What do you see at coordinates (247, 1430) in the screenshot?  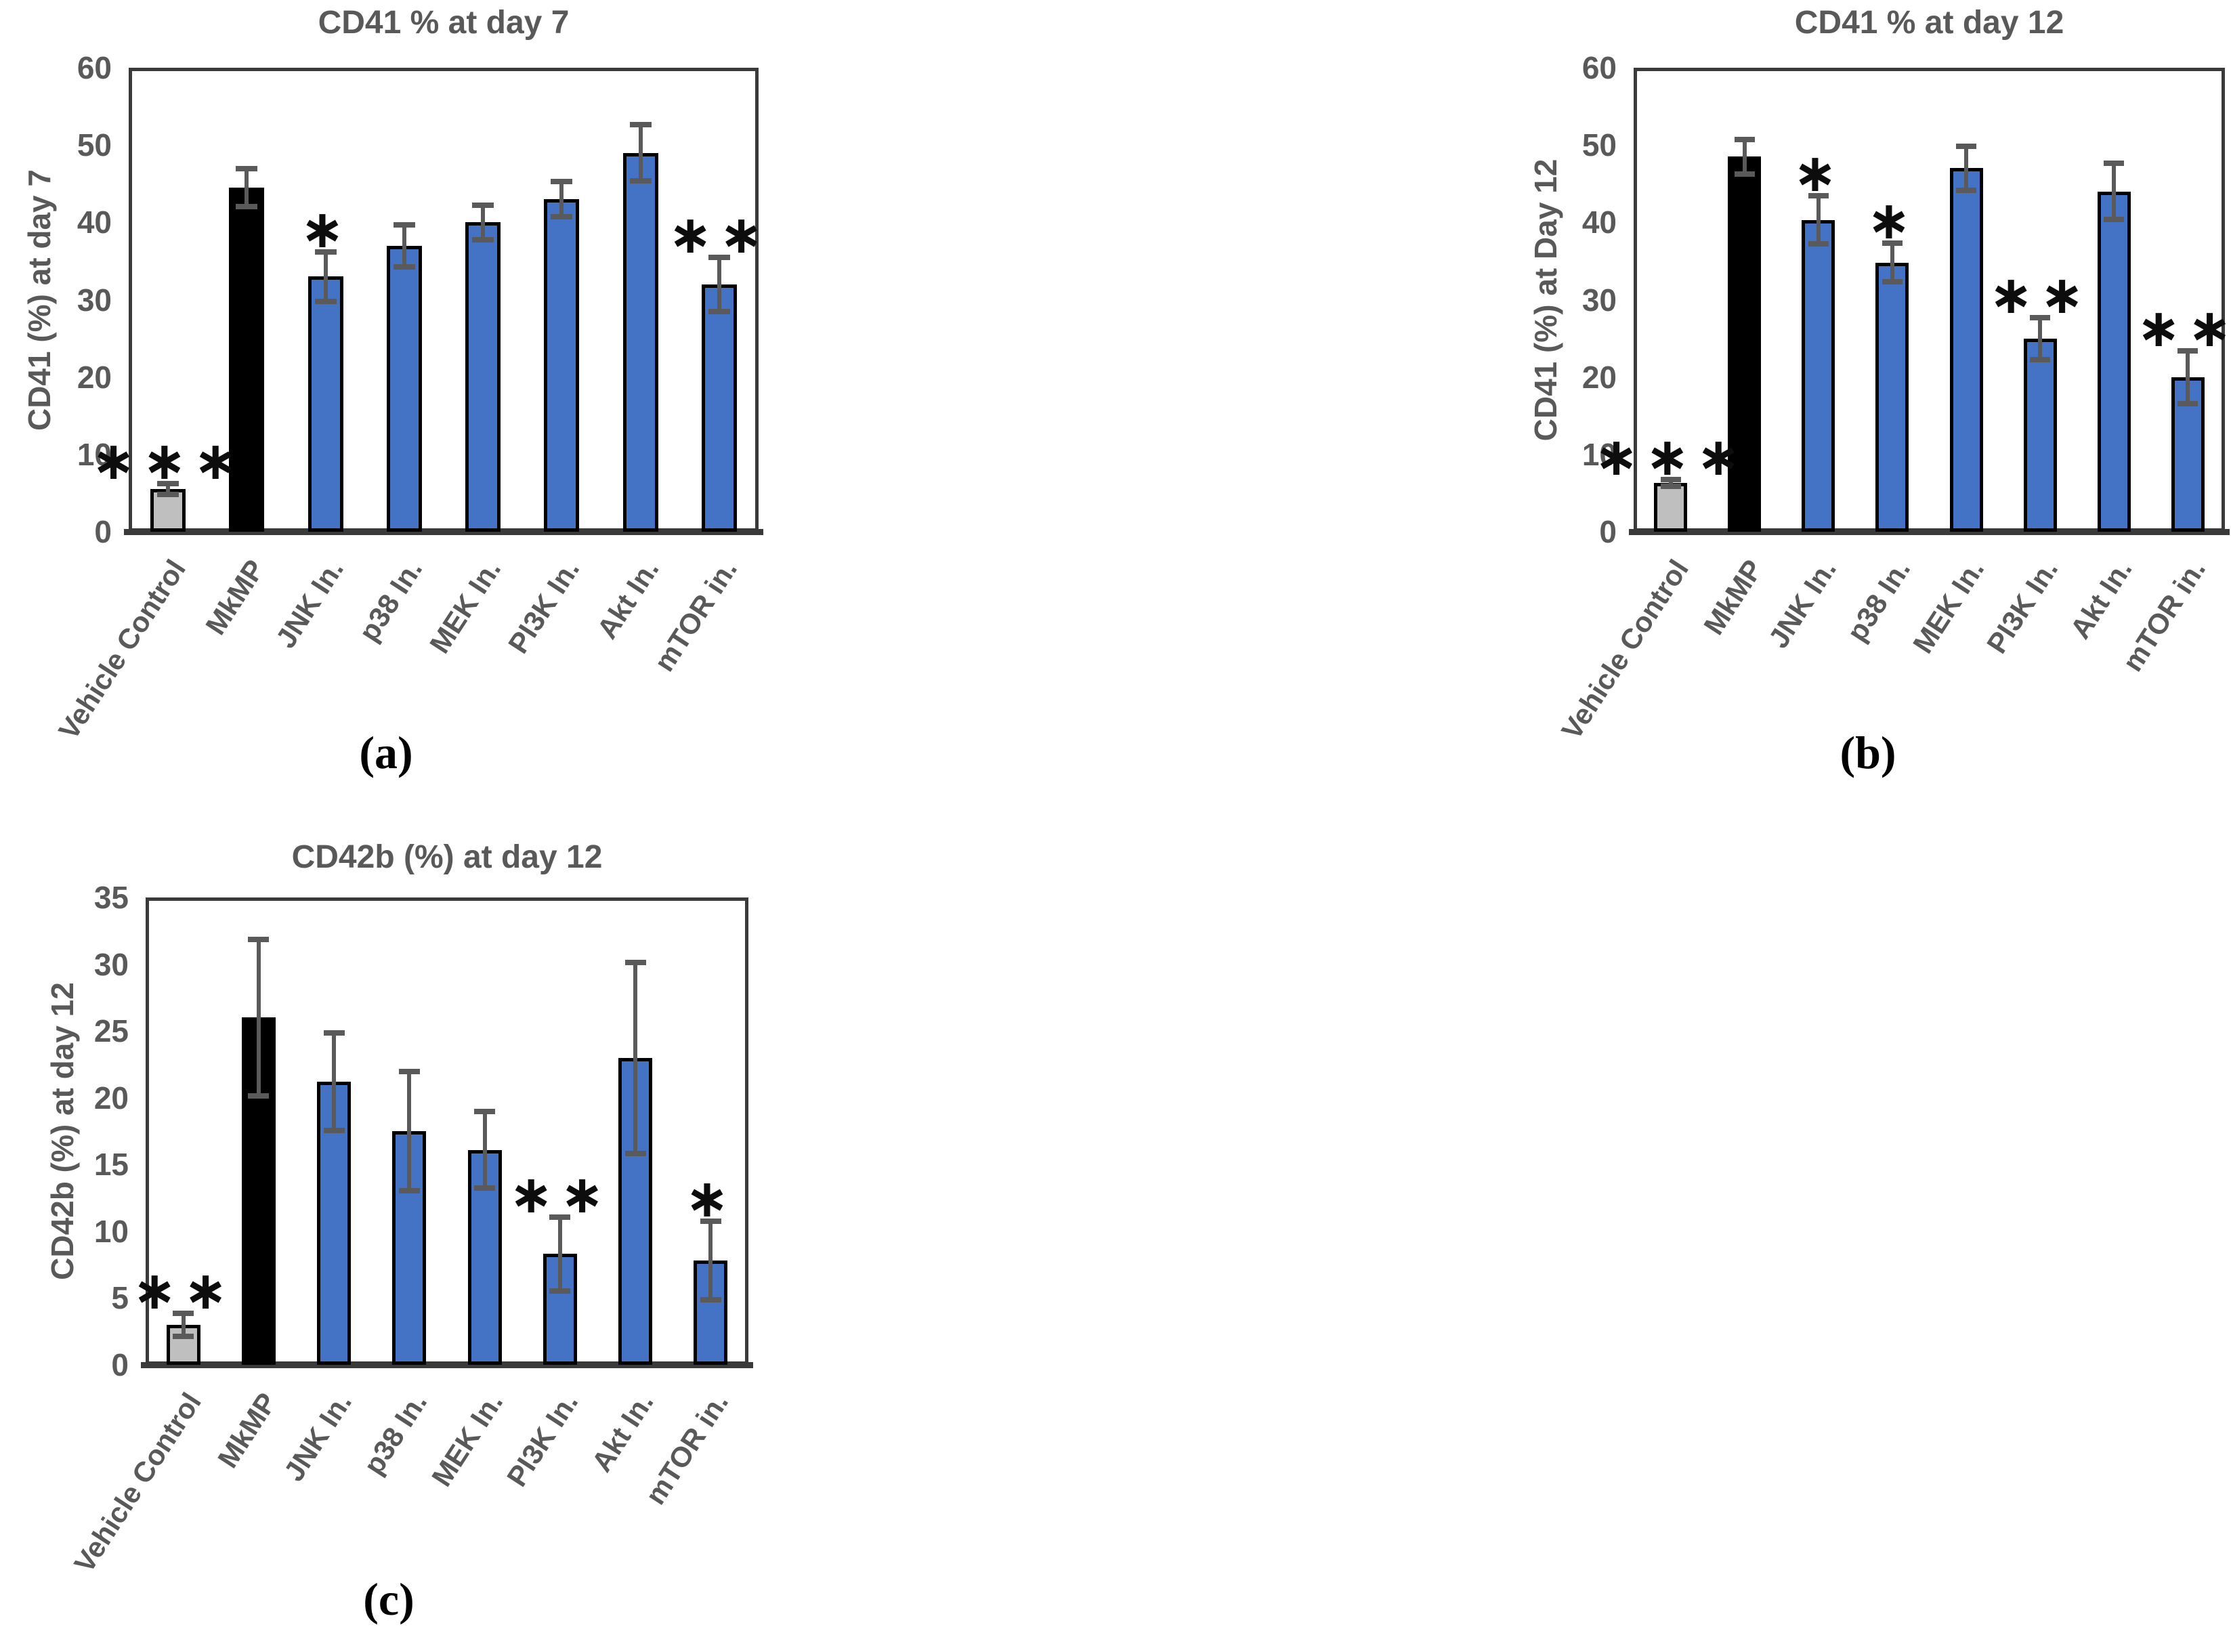 I see `x-tick-label-mkmp: MkMP` at bounding box center [247, 1430].